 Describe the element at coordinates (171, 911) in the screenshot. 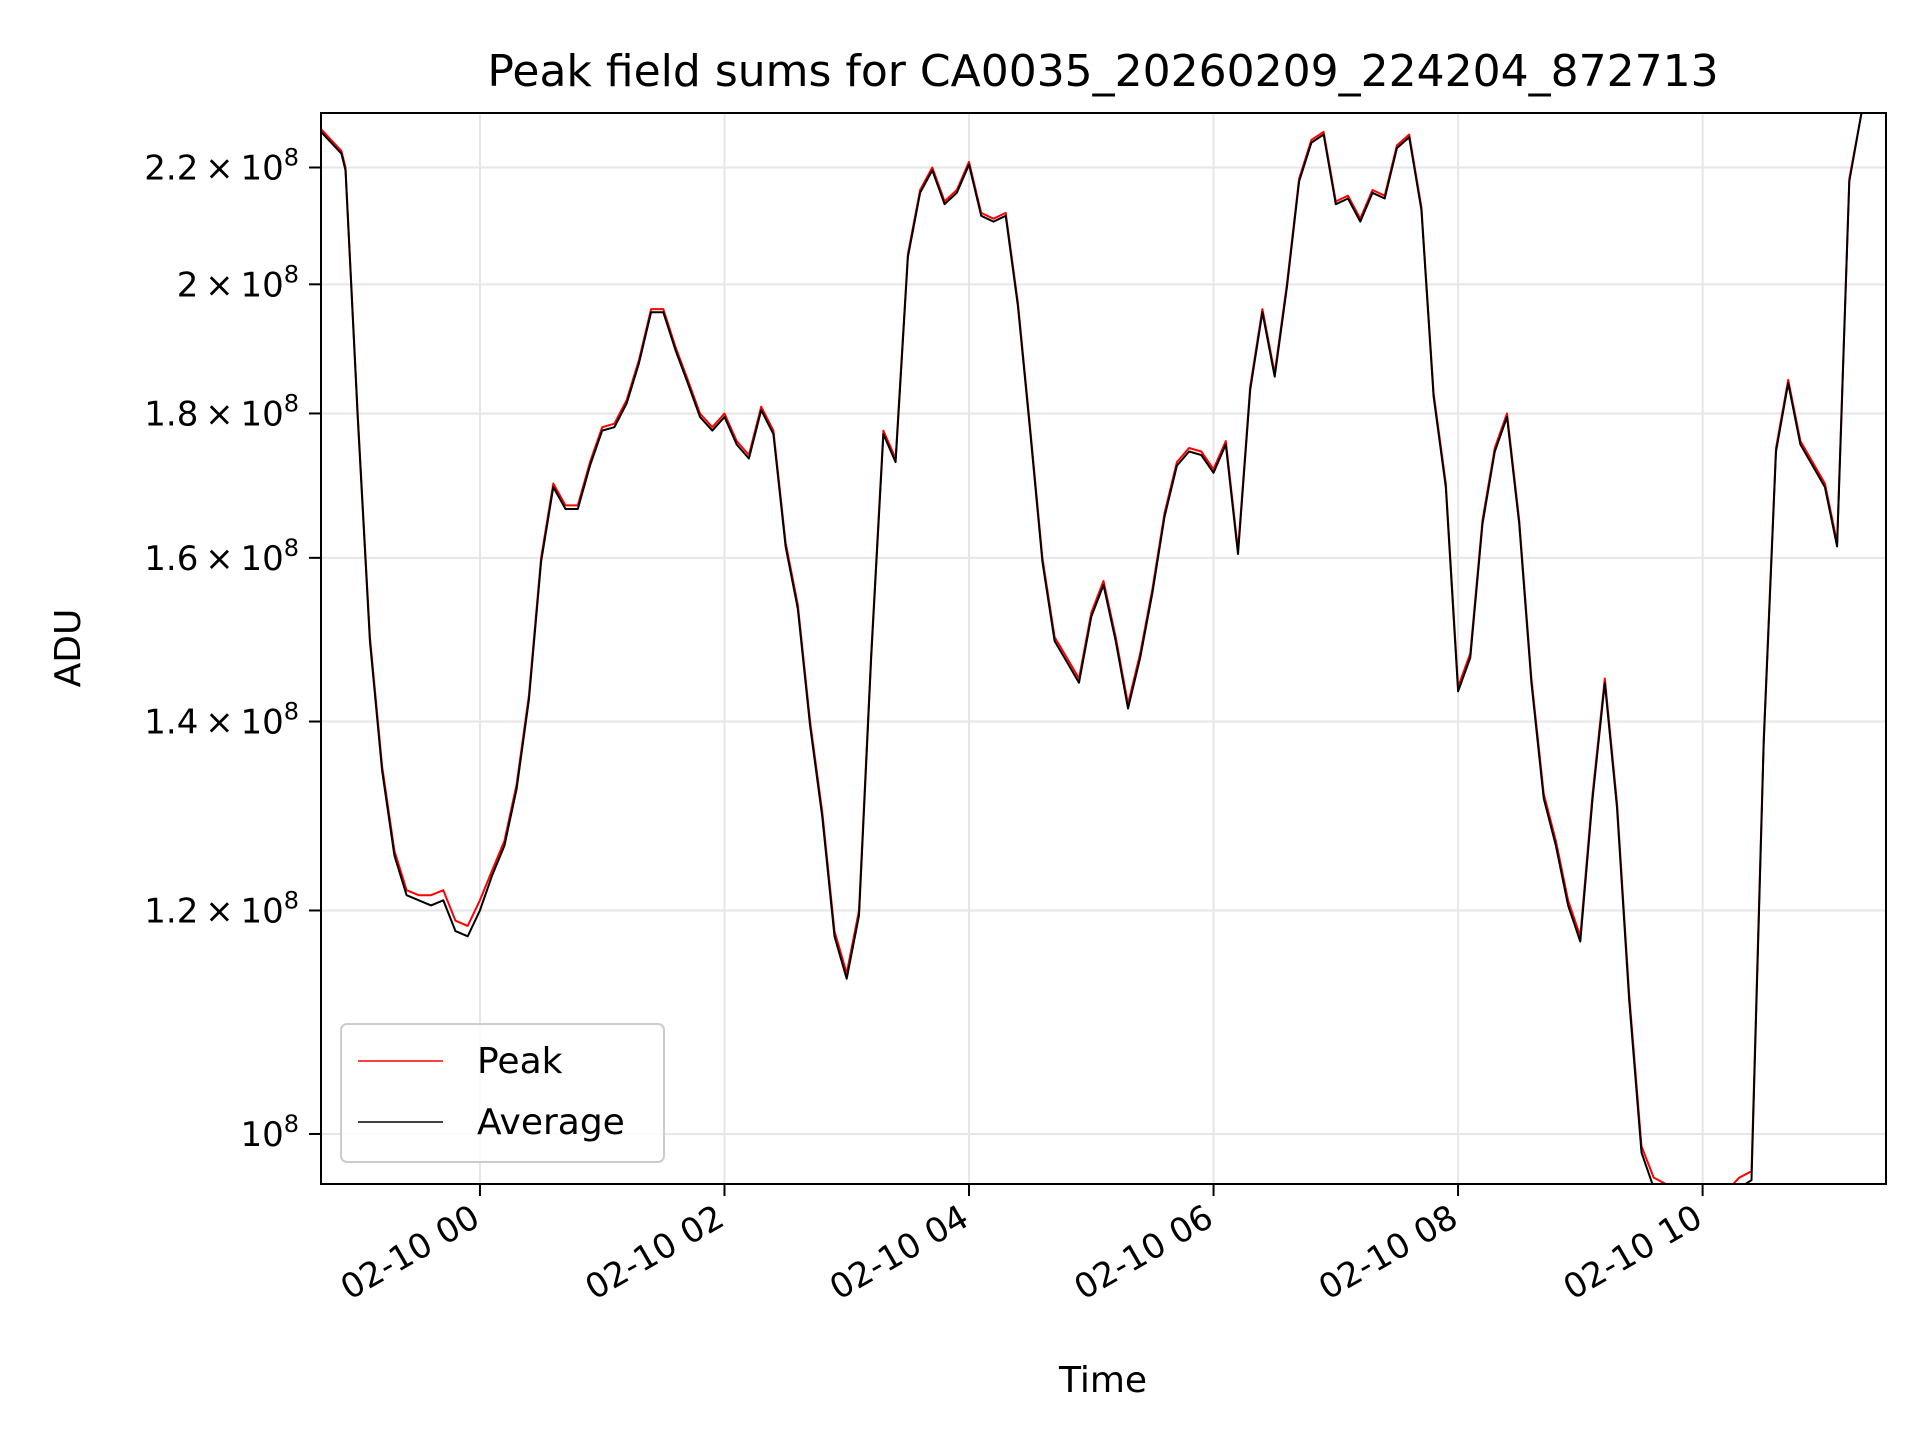

I see `y-tick-mantissa: 1.2` at that location.